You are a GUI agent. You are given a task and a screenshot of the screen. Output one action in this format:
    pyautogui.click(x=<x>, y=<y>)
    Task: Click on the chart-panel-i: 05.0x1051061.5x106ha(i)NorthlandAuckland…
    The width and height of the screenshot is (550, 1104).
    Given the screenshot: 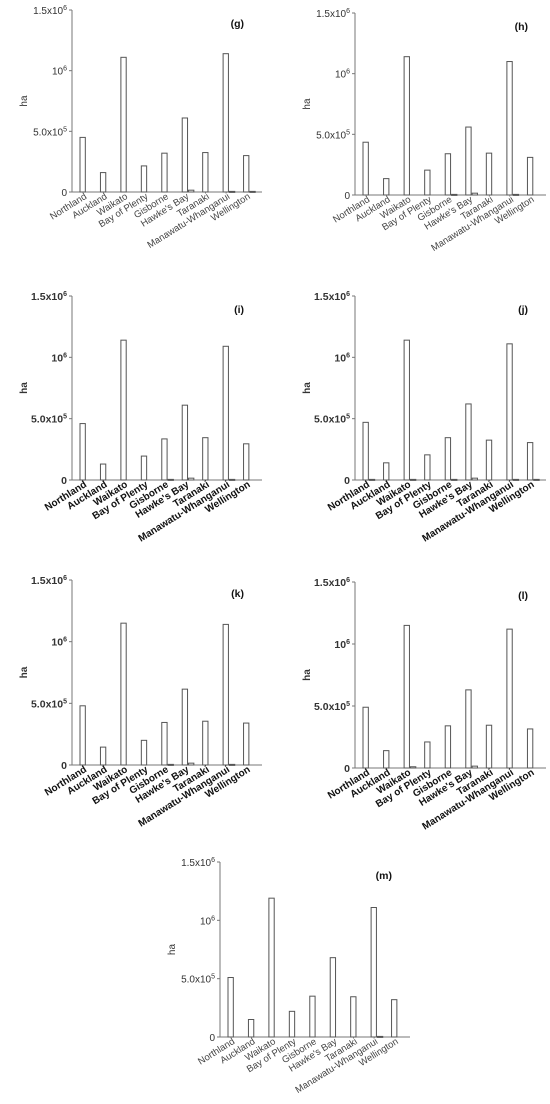 What is the action you would take?
    pyautogui.click(x=140, y=417)
    